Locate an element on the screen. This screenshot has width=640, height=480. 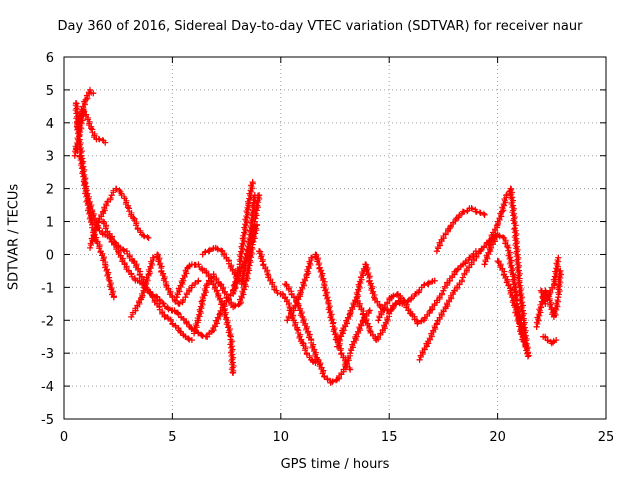
x-tick-label: 20 is located at coordinates (497, 437).